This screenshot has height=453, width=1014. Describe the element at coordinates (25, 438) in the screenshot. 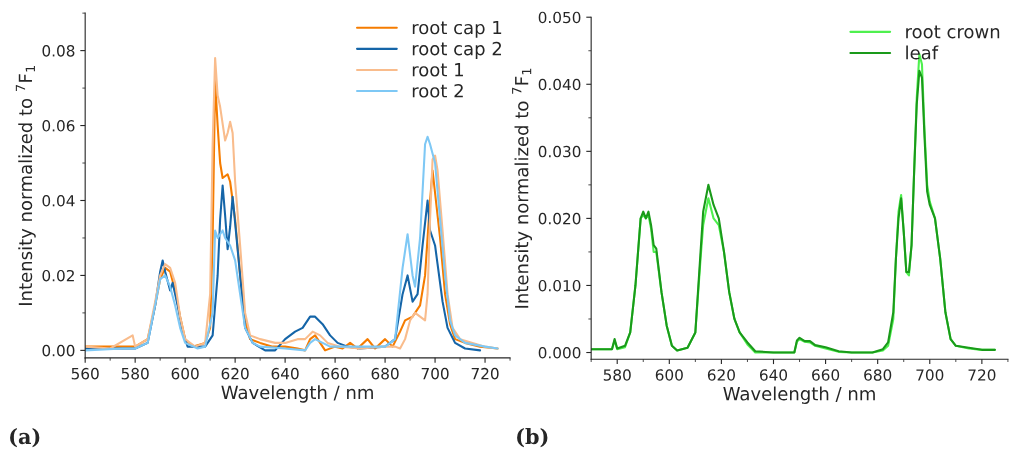

I see `text: (a)` at that location.